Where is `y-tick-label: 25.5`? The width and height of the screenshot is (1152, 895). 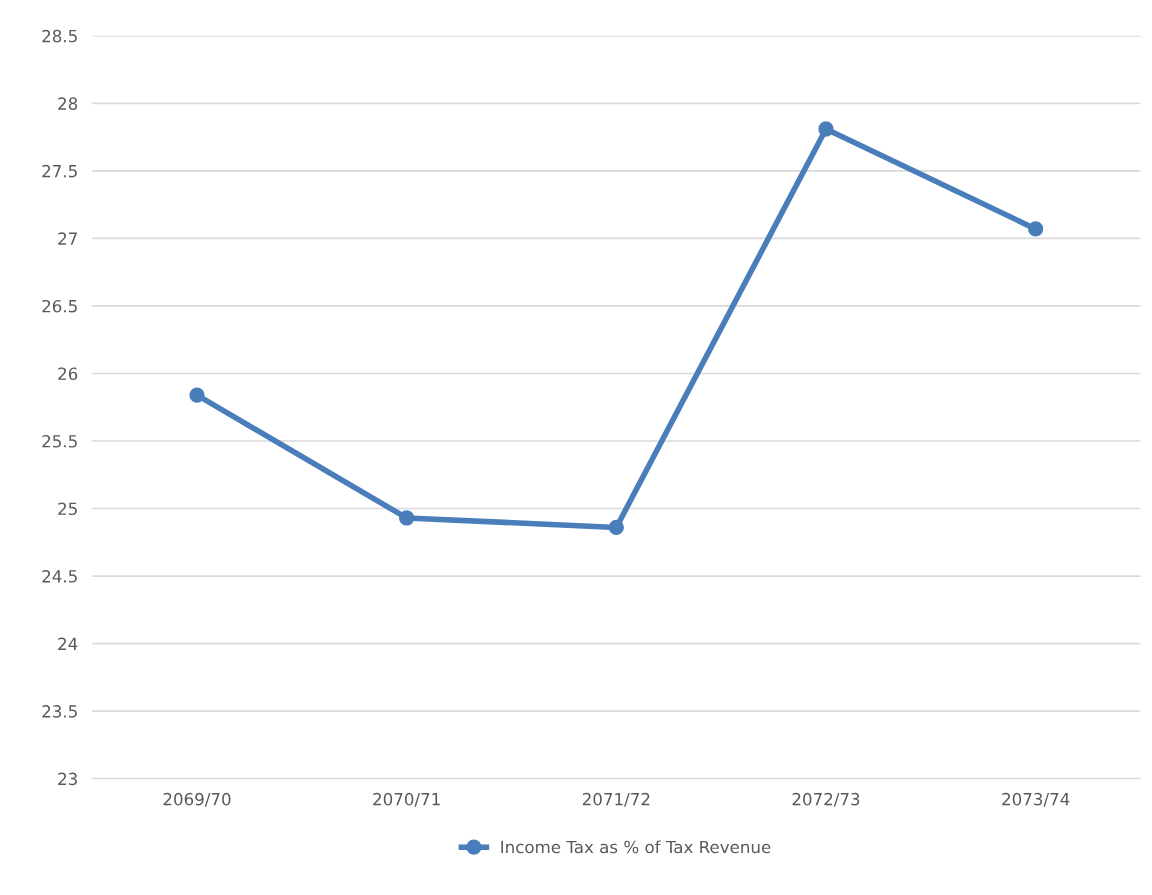
y-tick-label: 25.5 is located at coordinates (59, 441).